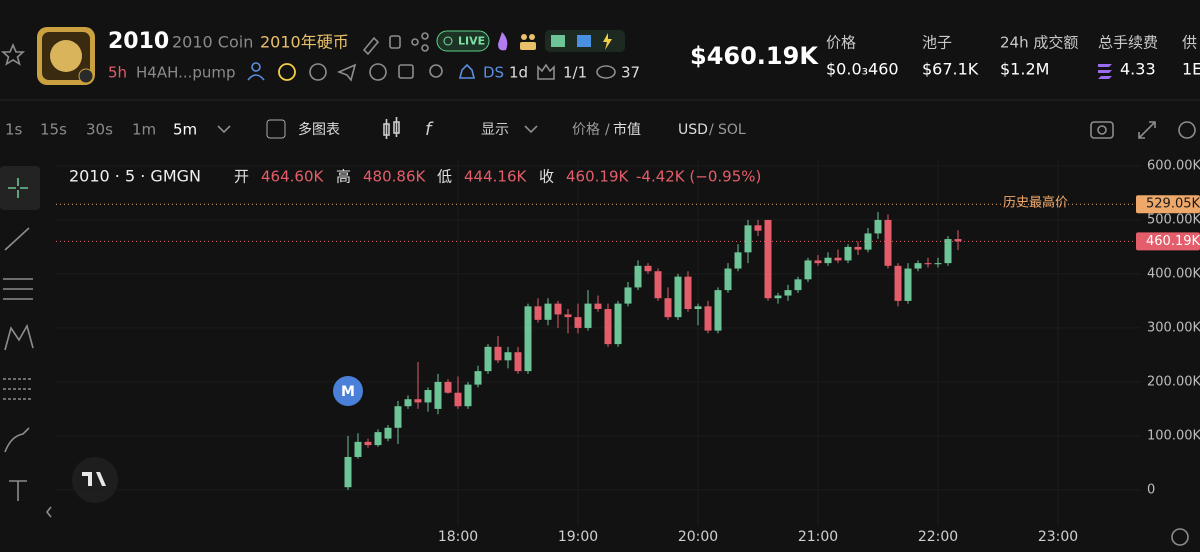  Describe the element at coordinates (630, 73) in the screenshot. I see `views: 37` at that location.